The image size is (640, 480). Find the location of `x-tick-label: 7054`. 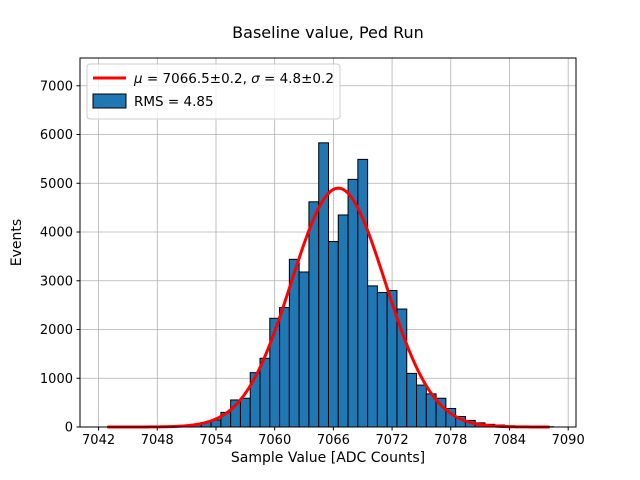

x-tick-label: 7054 is located at coordinates (215, 440).